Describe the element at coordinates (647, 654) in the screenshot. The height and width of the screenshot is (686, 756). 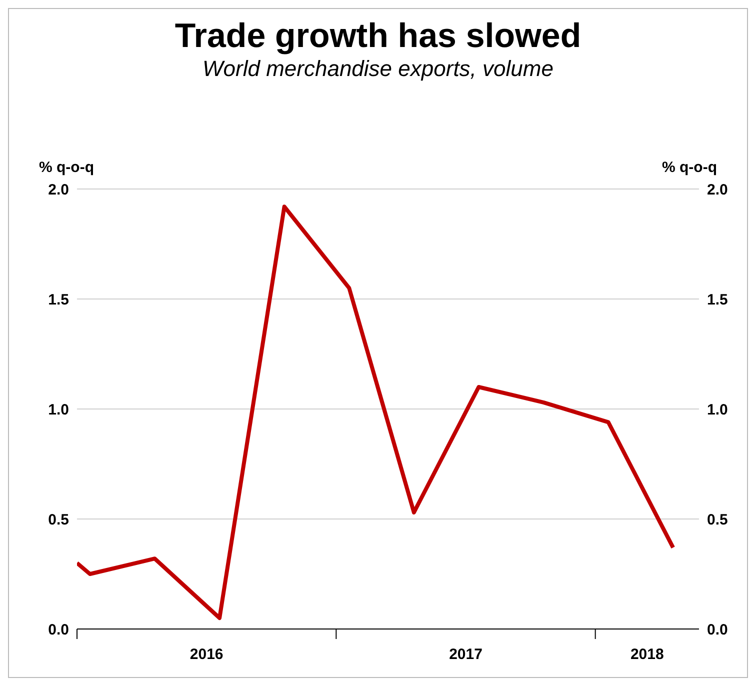
I see `x-tick-label: 2018` at that location.